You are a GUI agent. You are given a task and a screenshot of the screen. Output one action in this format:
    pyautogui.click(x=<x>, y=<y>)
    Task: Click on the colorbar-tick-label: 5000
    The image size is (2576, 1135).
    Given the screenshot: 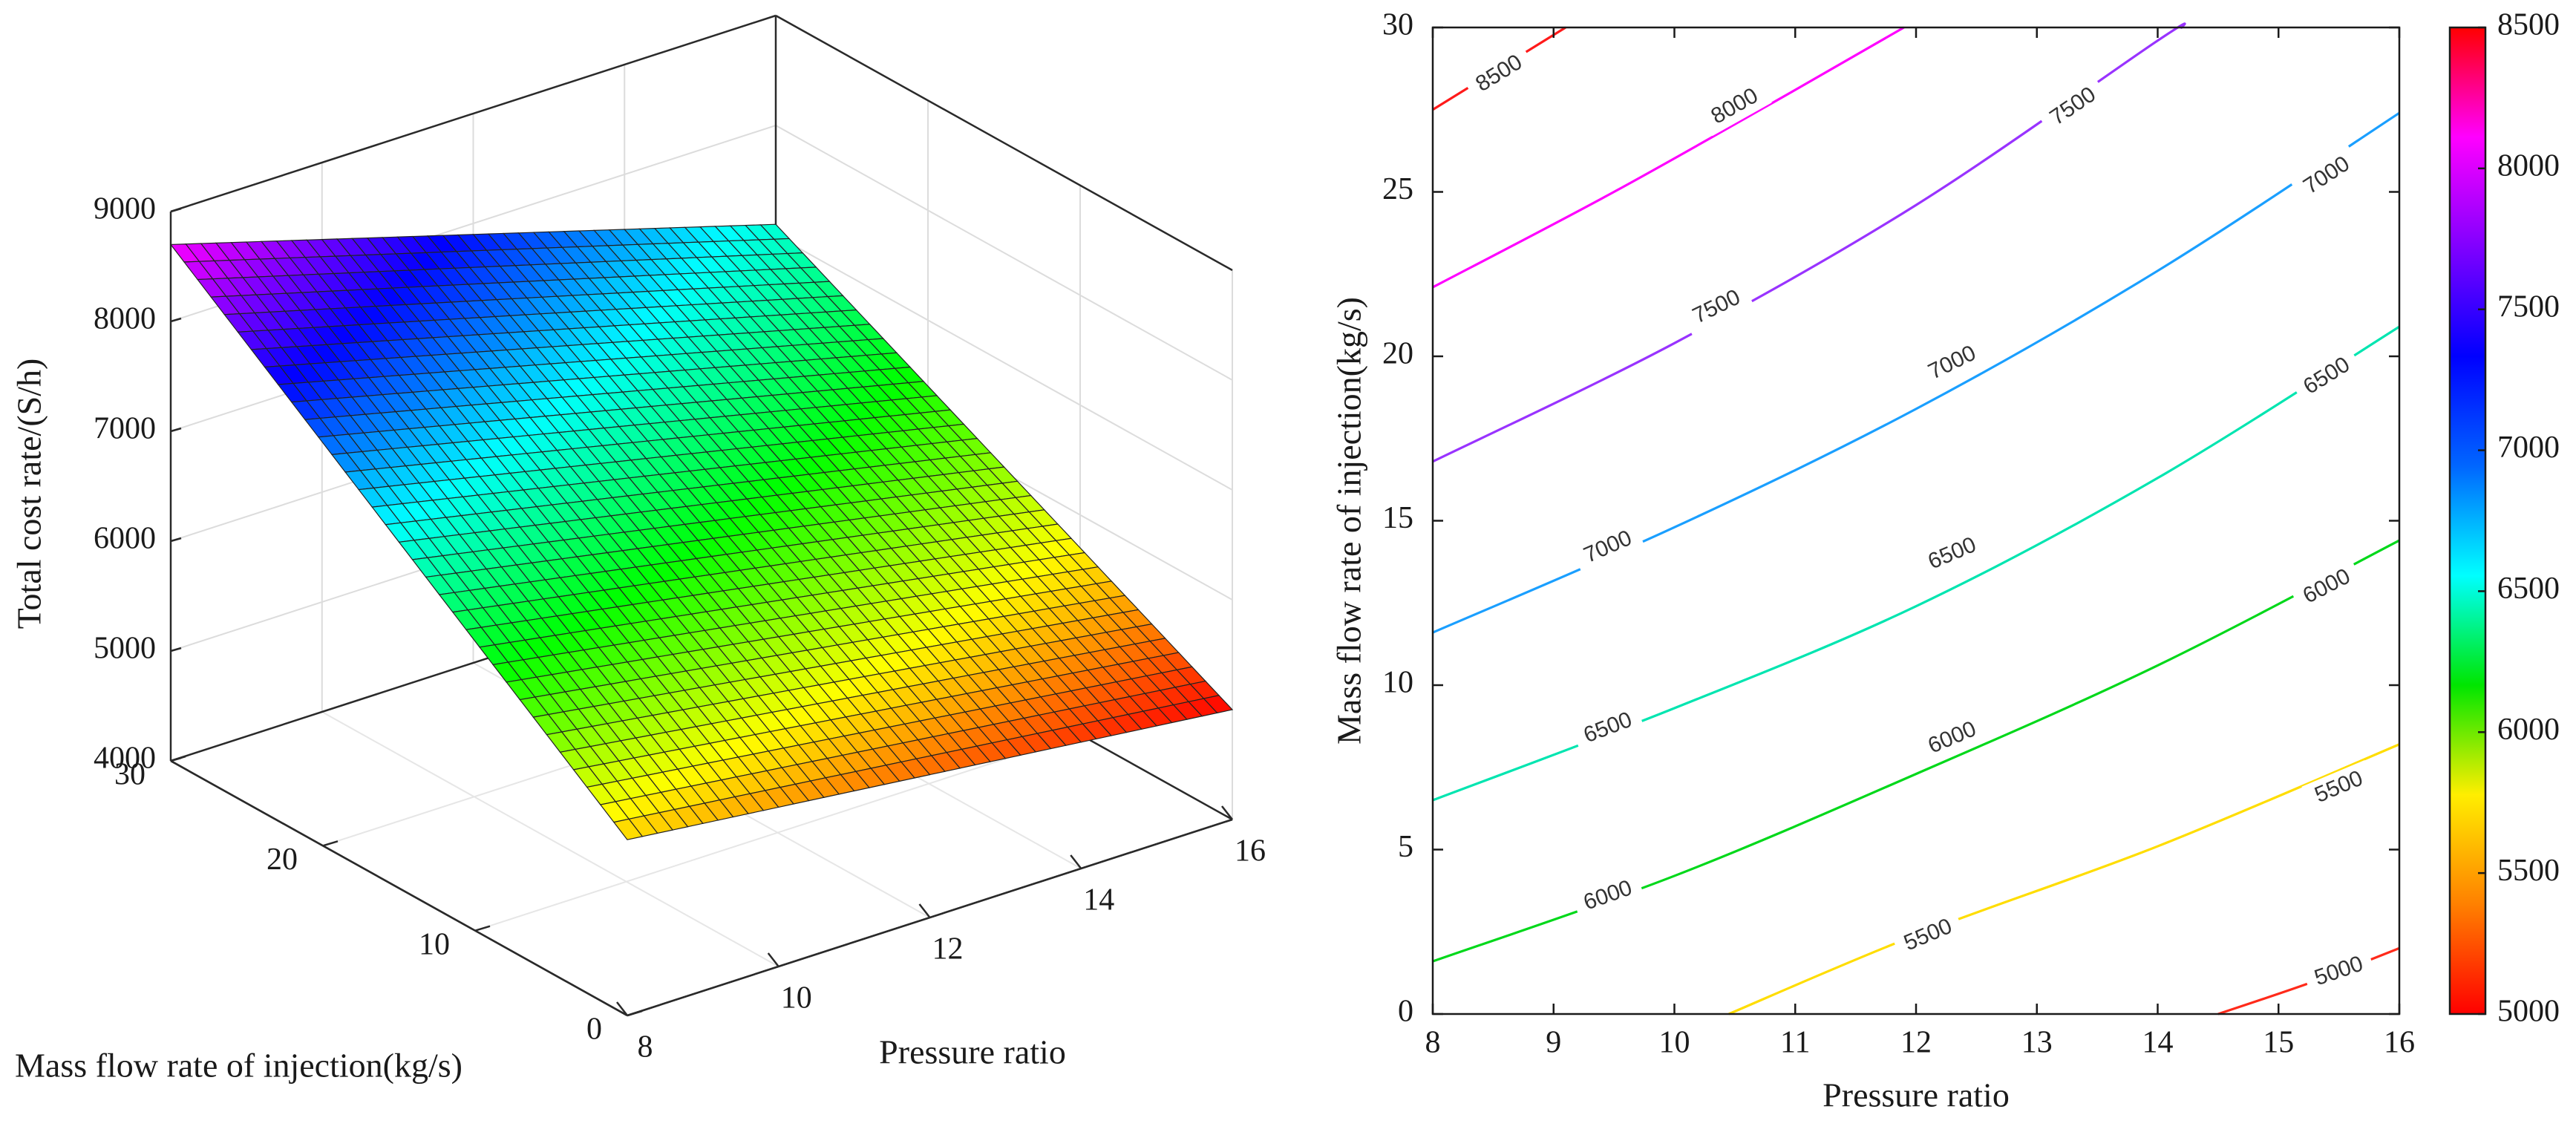 What is the action you would take?
    pyautogui.click(x=2528, y=1012)
    